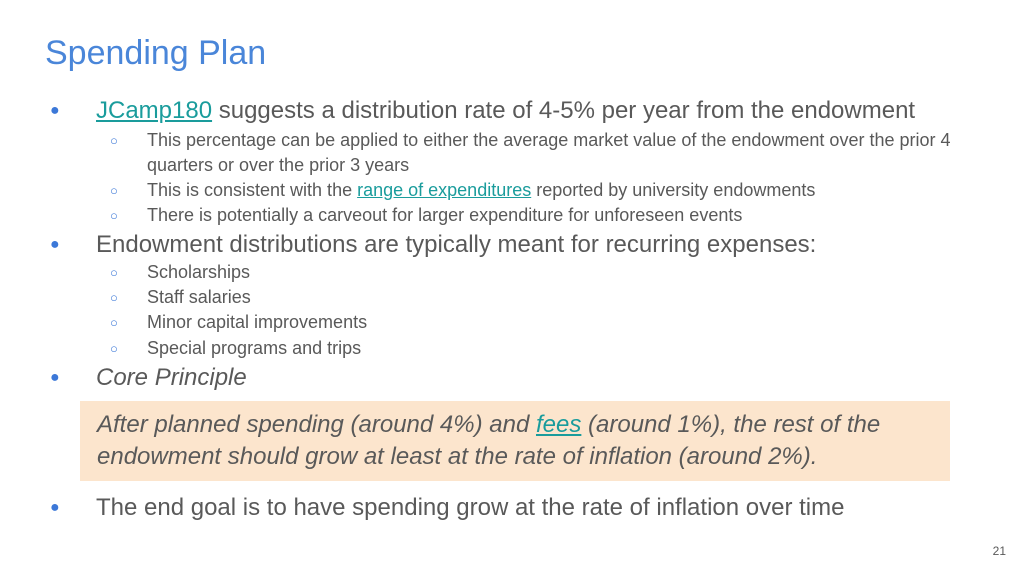  What do you see at coordinates (558, 424) in the screenshot?
I see `fees-link: fees` at bounding box center [558, 424].